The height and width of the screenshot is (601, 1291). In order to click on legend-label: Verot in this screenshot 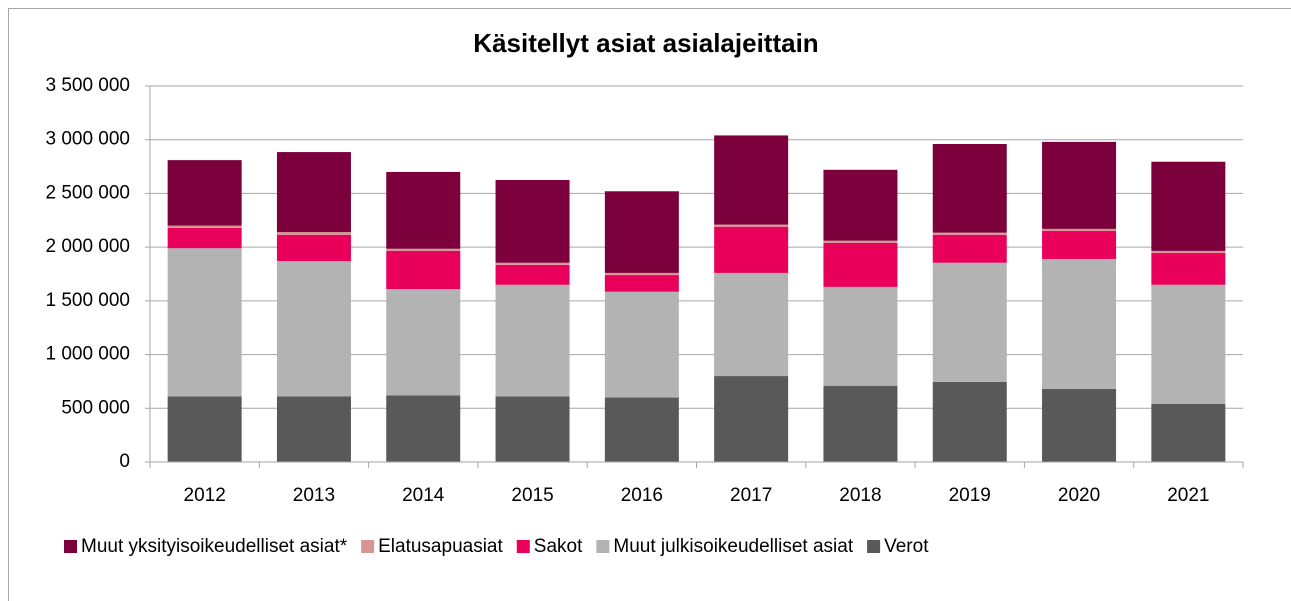, I will do `click(906, 546)`.